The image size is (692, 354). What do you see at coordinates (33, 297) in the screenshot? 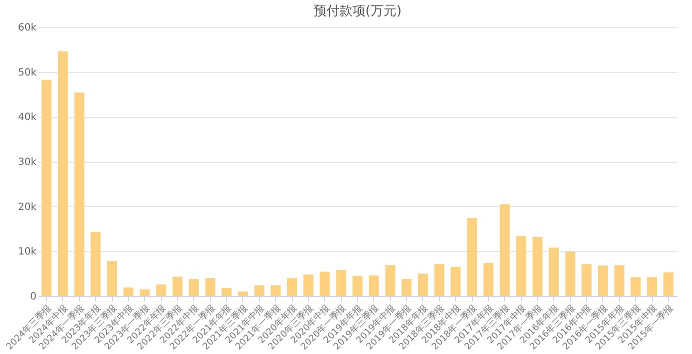
I see `y-tick-label: 0` at bounding box center [33, 297].